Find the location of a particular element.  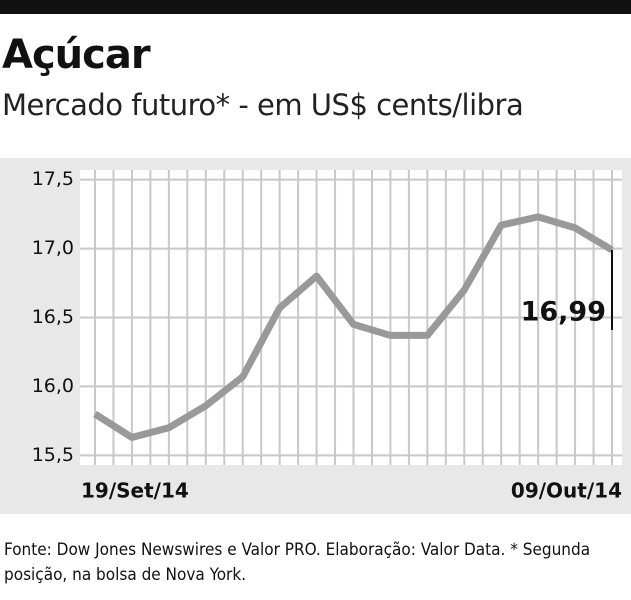

chart-subtitle: Mercado futuro* - em US$ cents/libra is located at coordinates (262, 105).